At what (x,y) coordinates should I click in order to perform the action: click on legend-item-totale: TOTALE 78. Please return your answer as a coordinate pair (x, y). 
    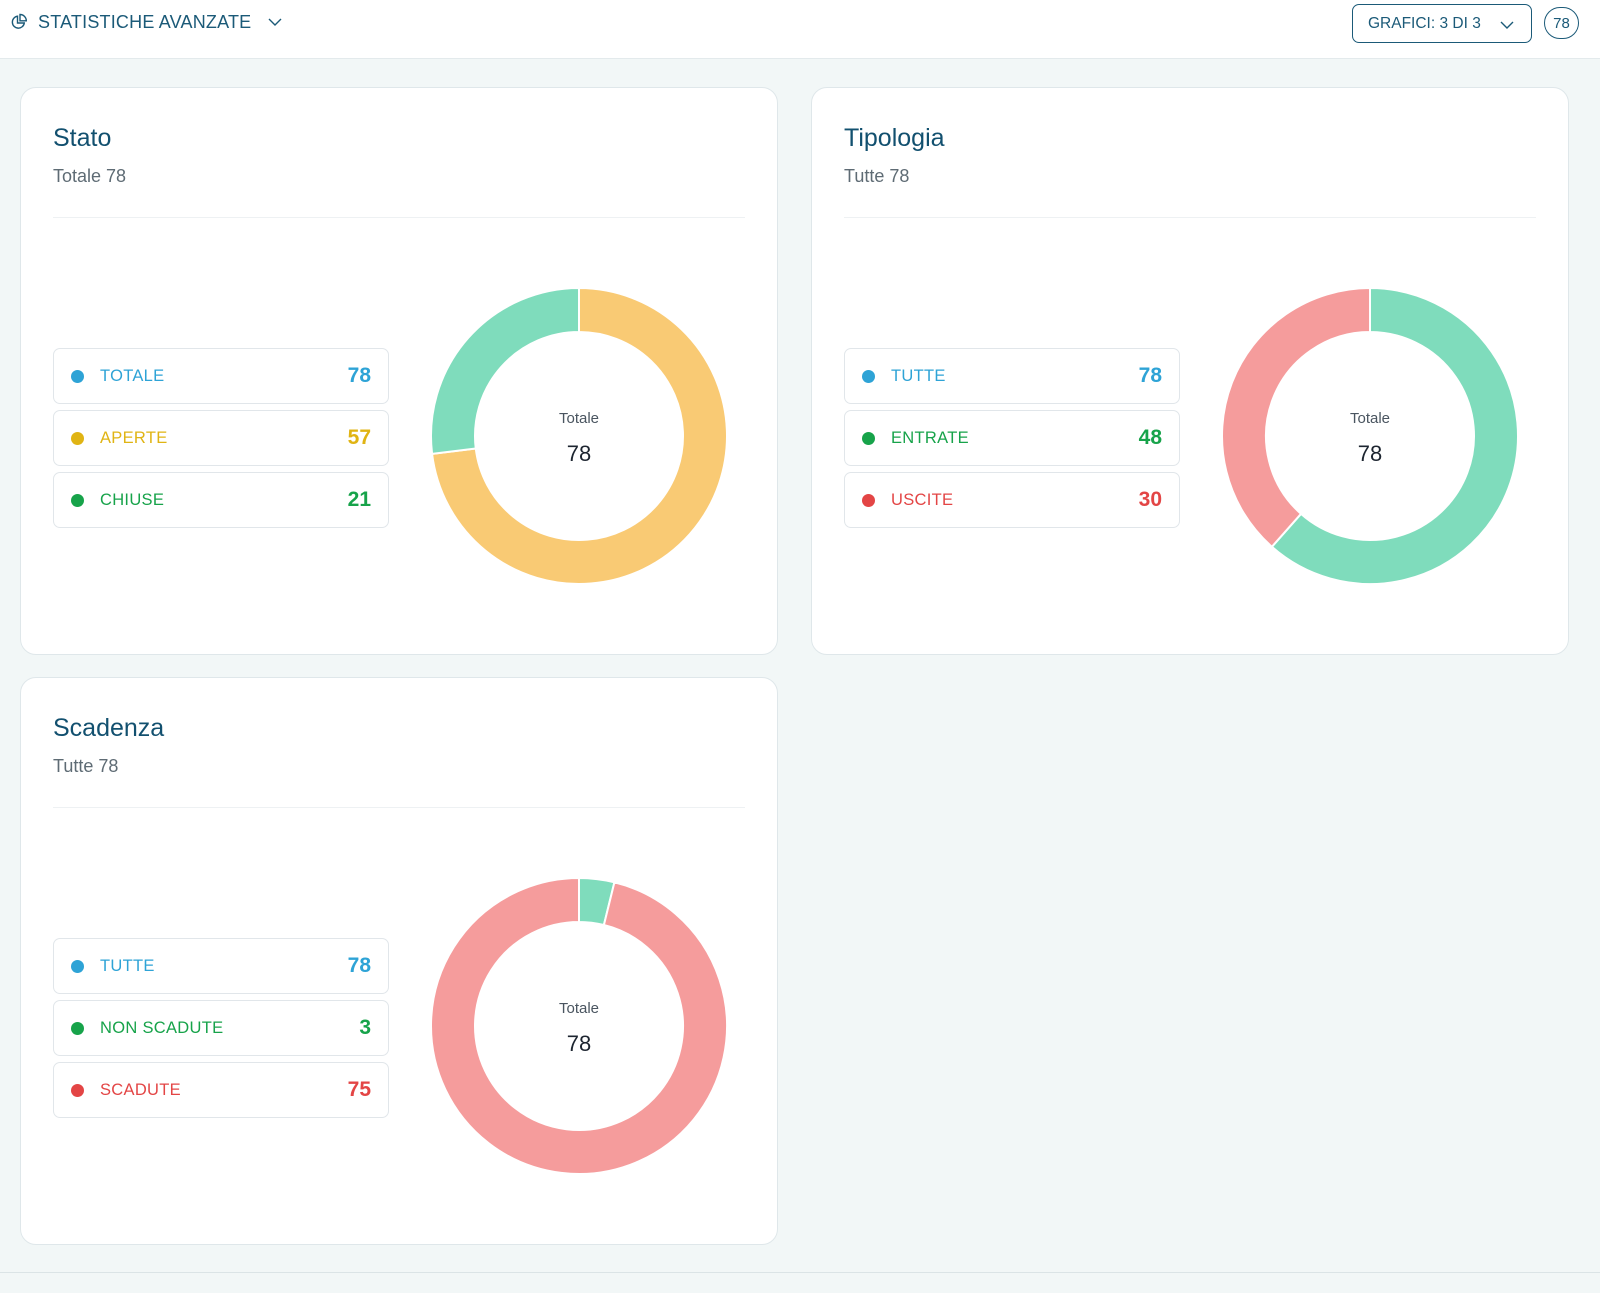
    Looking at the image, I should click on (221, 376).